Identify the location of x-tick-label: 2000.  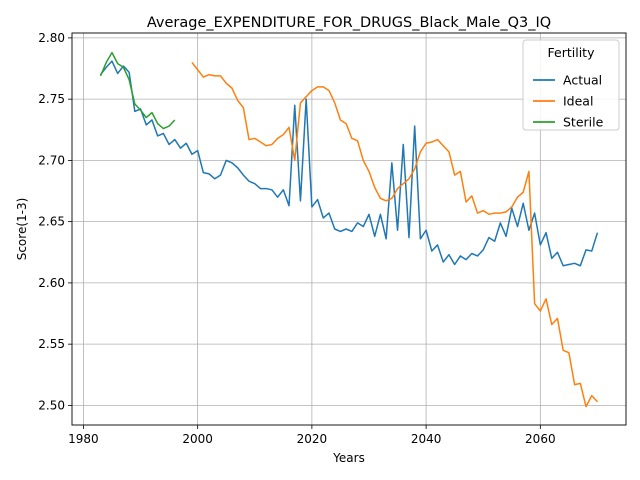
(197, 439).